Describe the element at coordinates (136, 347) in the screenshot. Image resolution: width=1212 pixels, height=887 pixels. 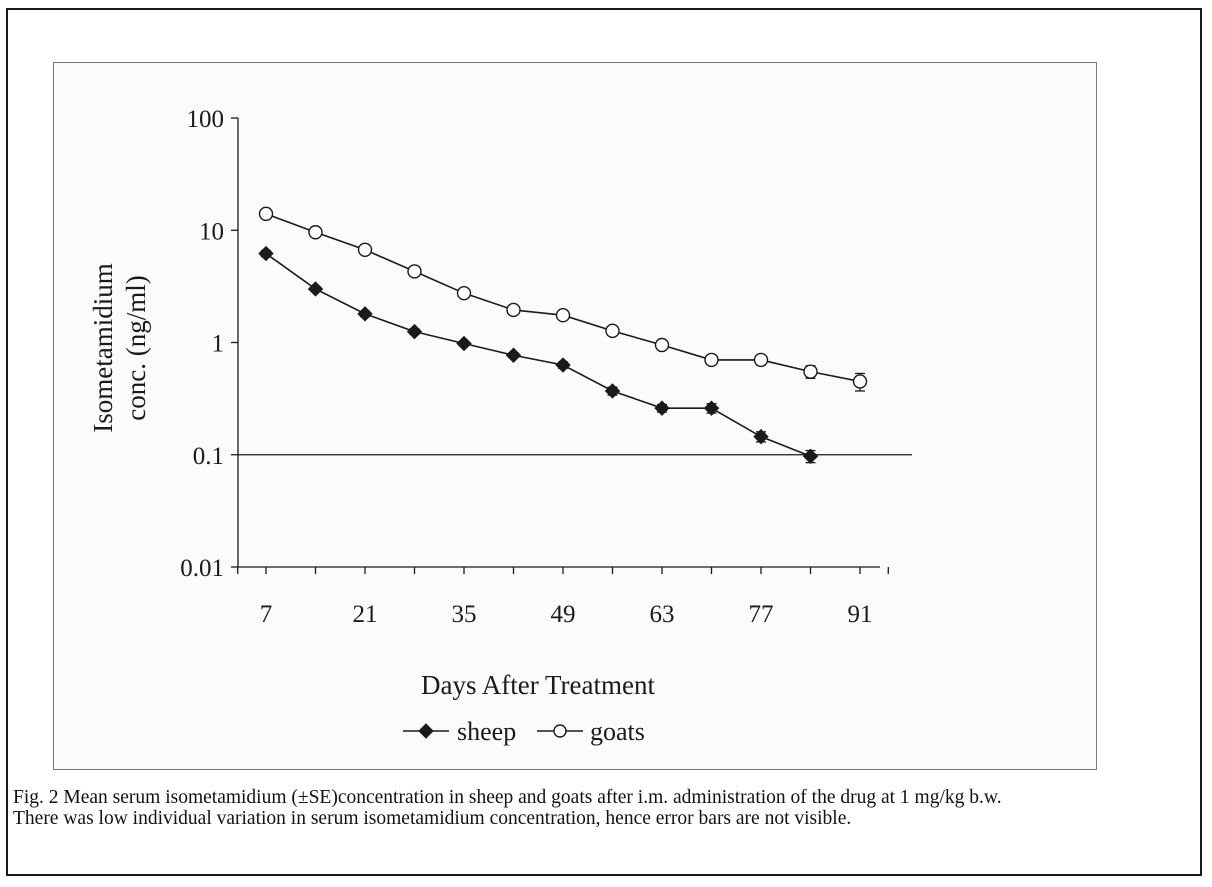
I see `y-axis-title-line-2: conc. (ng/ml)` at that location.